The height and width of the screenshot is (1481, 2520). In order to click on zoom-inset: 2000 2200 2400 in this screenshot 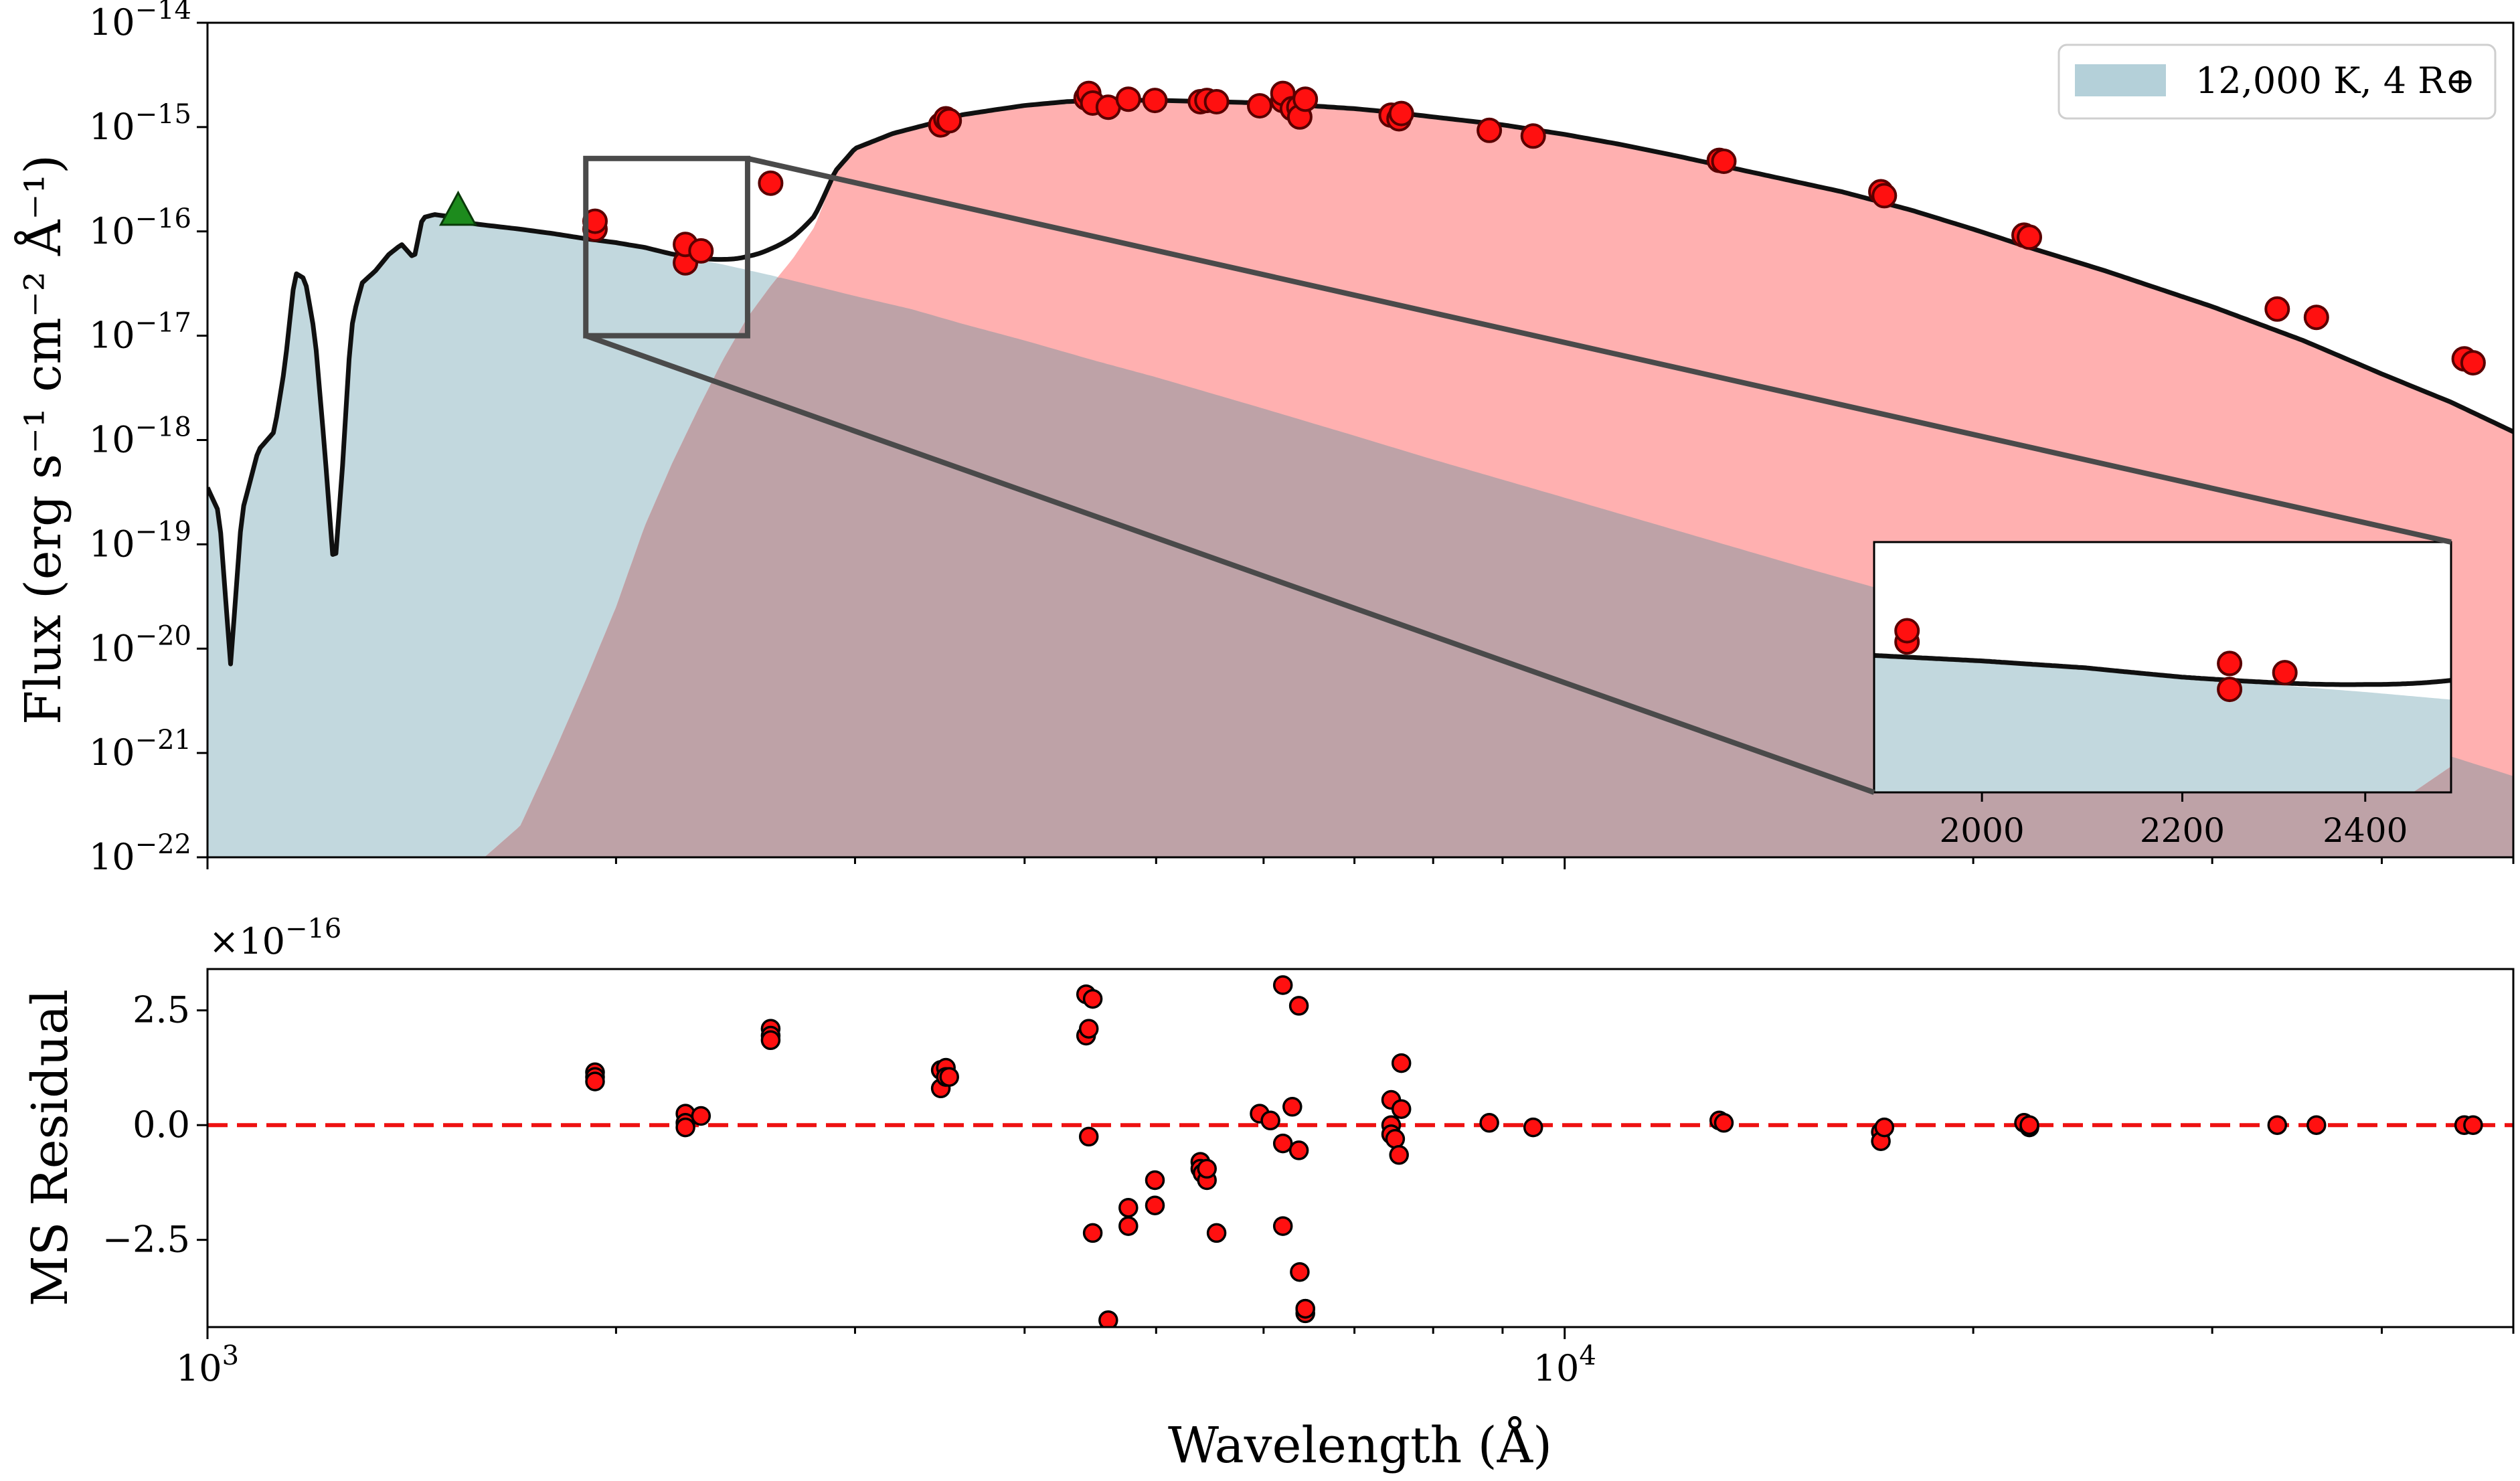, I will do `click(2162, 695)`.